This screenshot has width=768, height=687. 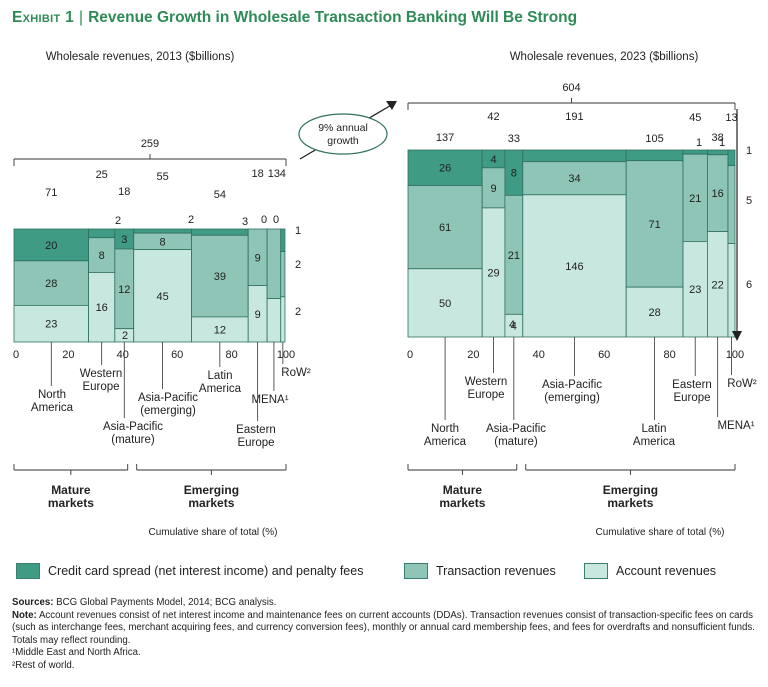 I want to click on value-credit-0: 26, so click(x=445, y=169).